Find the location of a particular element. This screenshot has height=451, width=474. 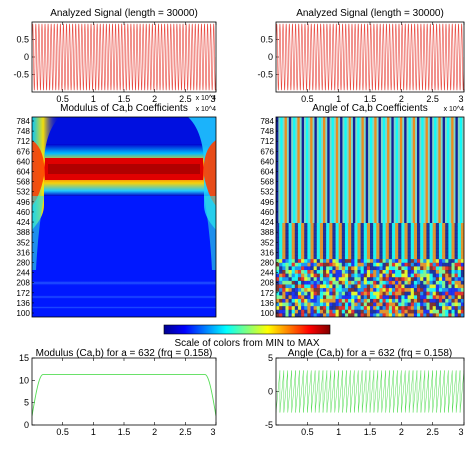

modulus-ytick-label: 316 is located at coordinates (23, 252).